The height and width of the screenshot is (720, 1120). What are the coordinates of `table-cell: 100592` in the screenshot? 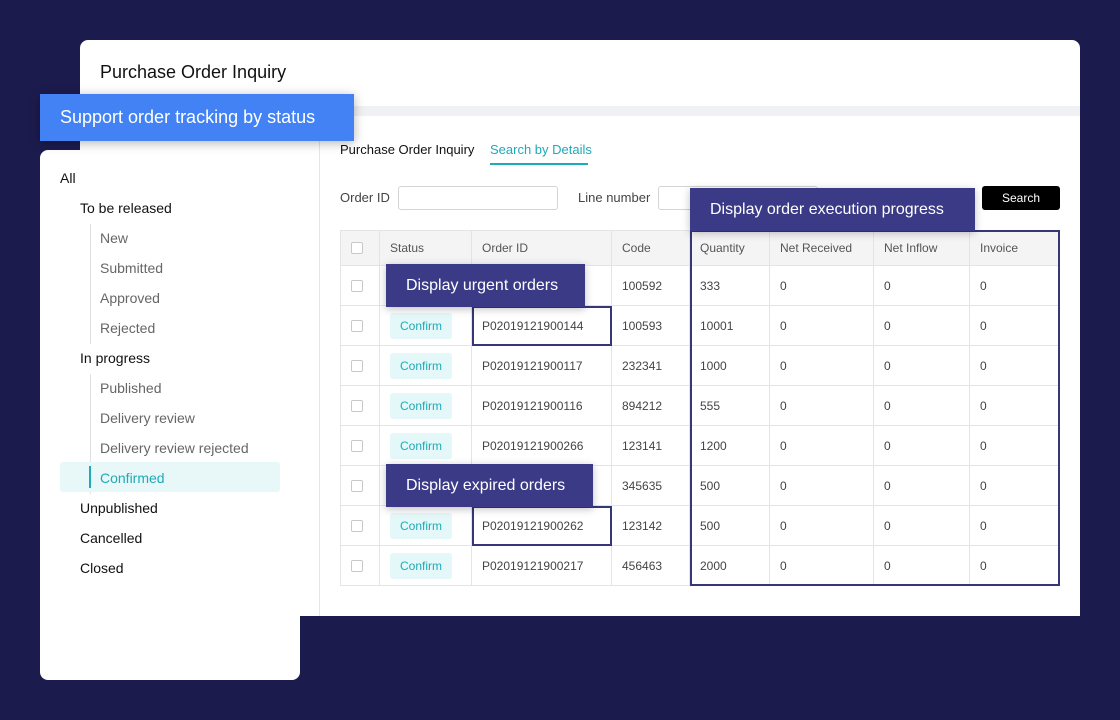 It's located at (651, 286).